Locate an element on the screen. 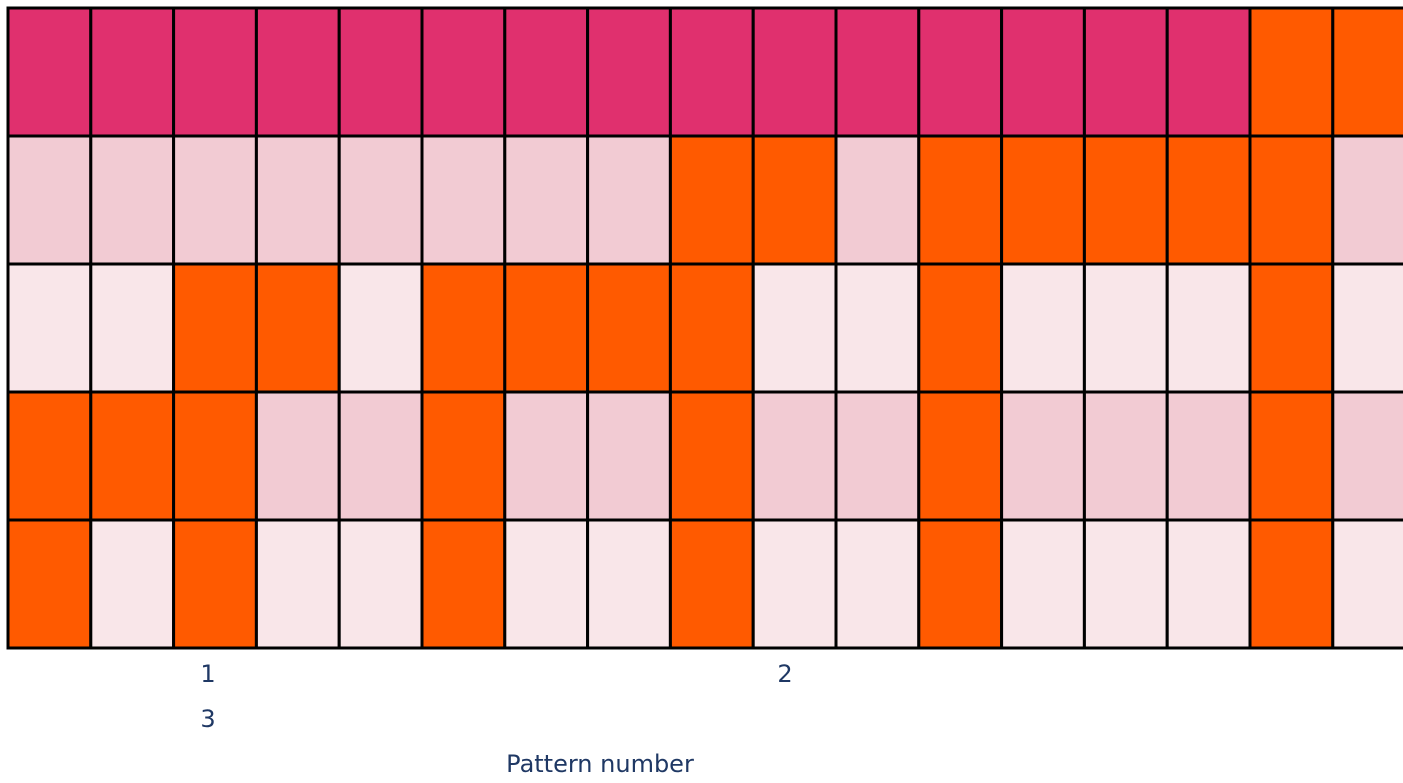 The width and height of the screenshot is (1403, 783). pattern-label: 2 is located at coordinates (784, 674).